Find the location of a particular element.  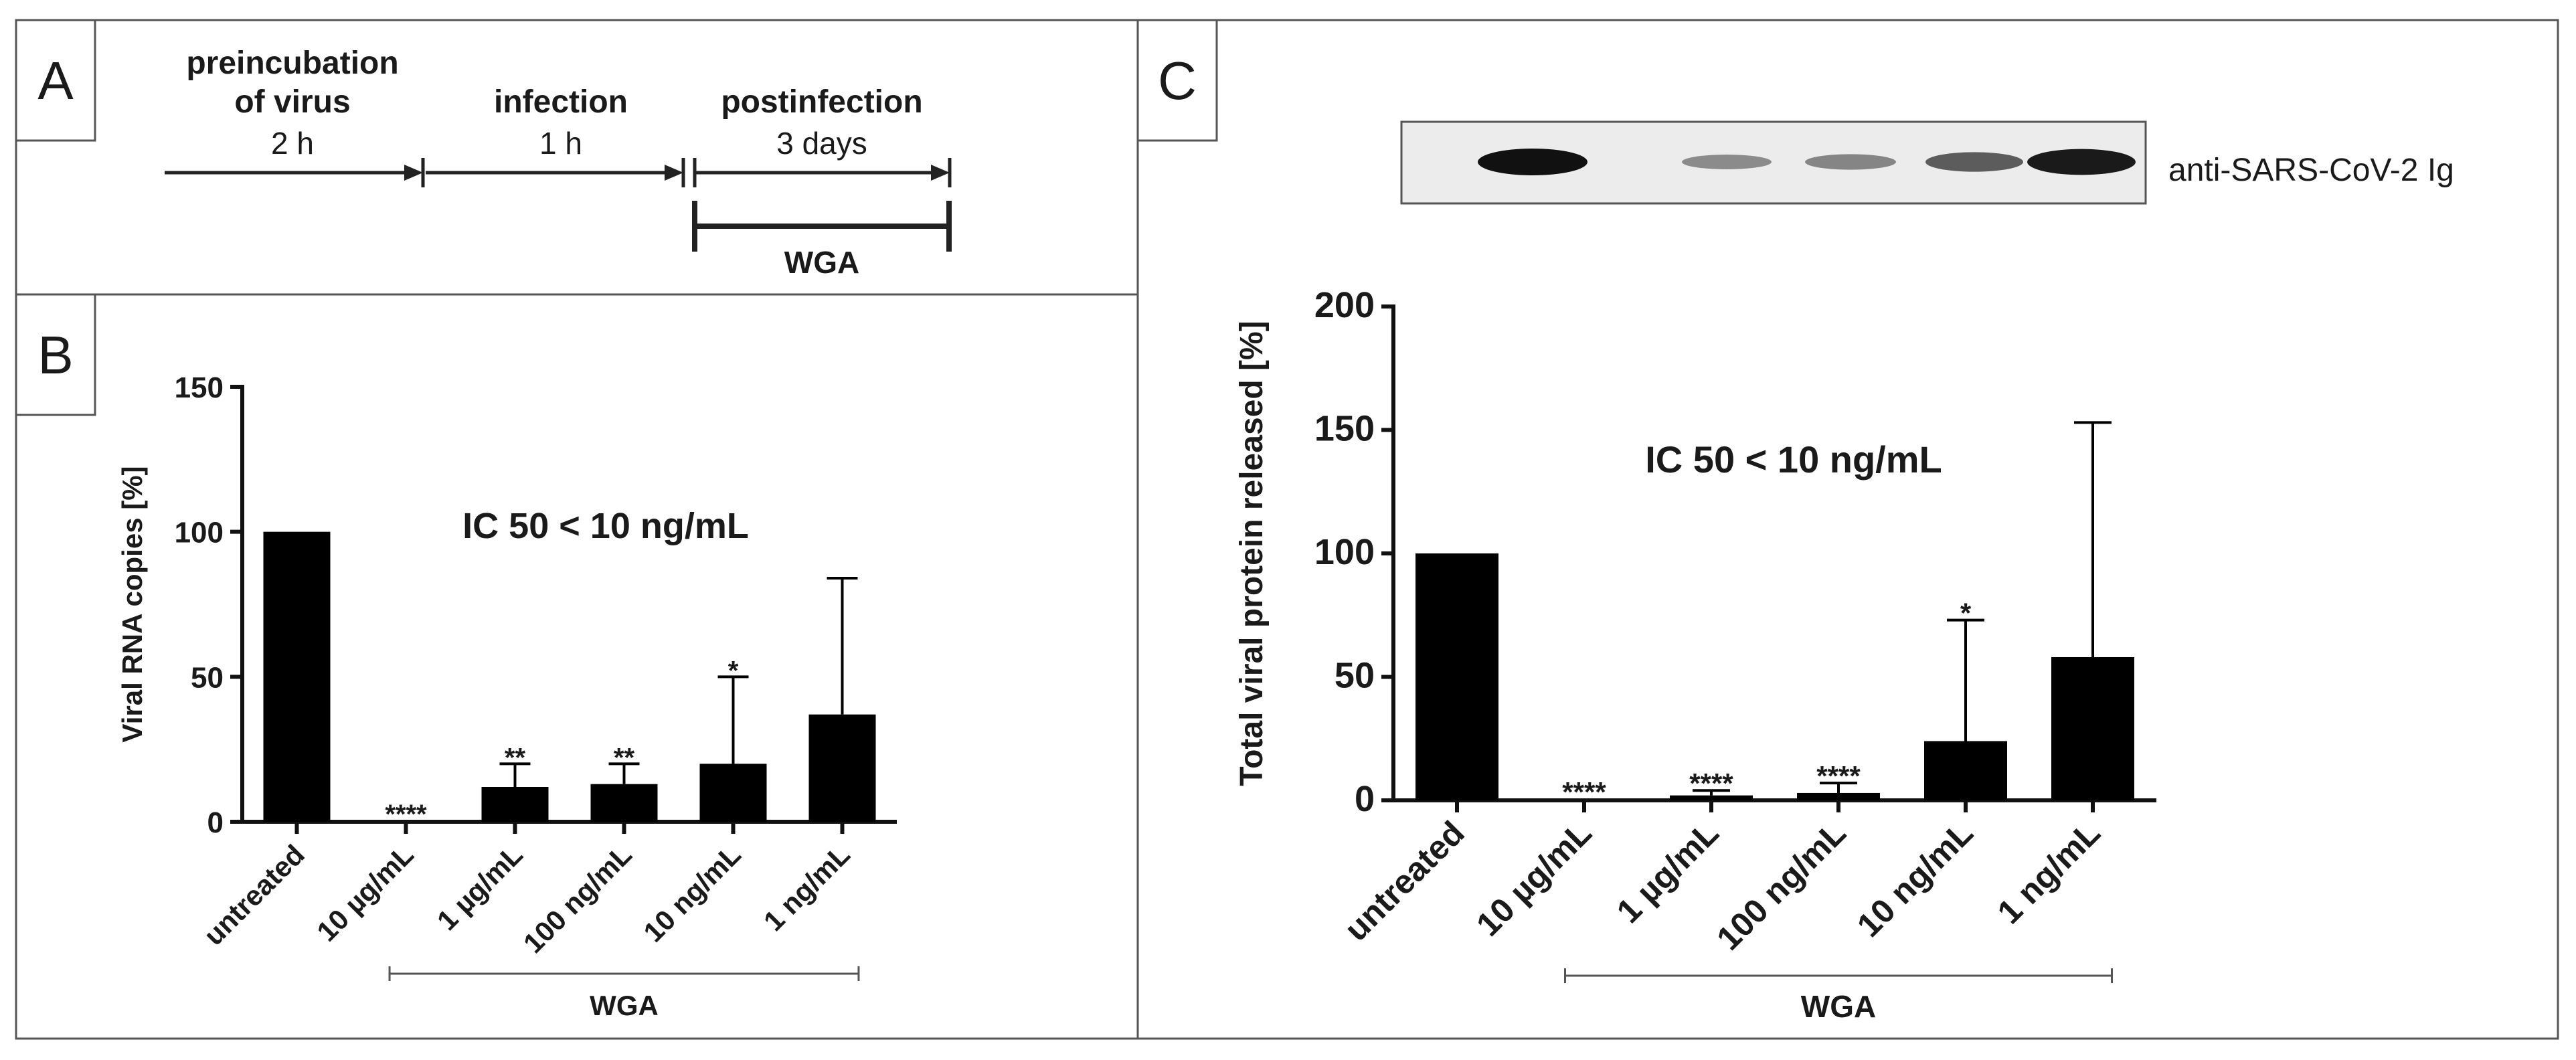

step1-subtitle: of virus is located at coordinates (292, 102).